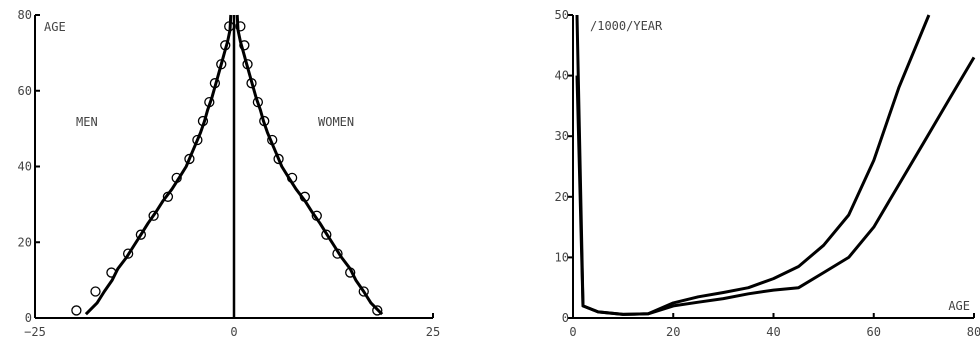 The image size is (980, 339). What do you see at coordinates (562, 197) in the screenshot?
I see `rate-y-tick-label: 20` at bounding box center [562, 197].